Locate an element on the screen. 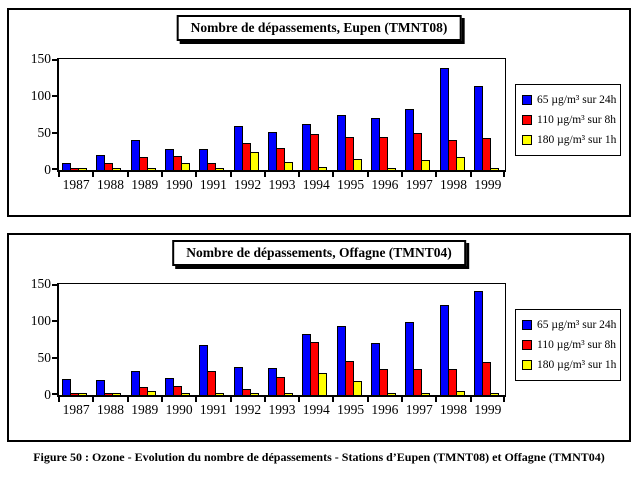 This screenshot has width=638, height=477. legend-label-1: 110 µg/m³ sur 8h is located at coordinates (576, 345).